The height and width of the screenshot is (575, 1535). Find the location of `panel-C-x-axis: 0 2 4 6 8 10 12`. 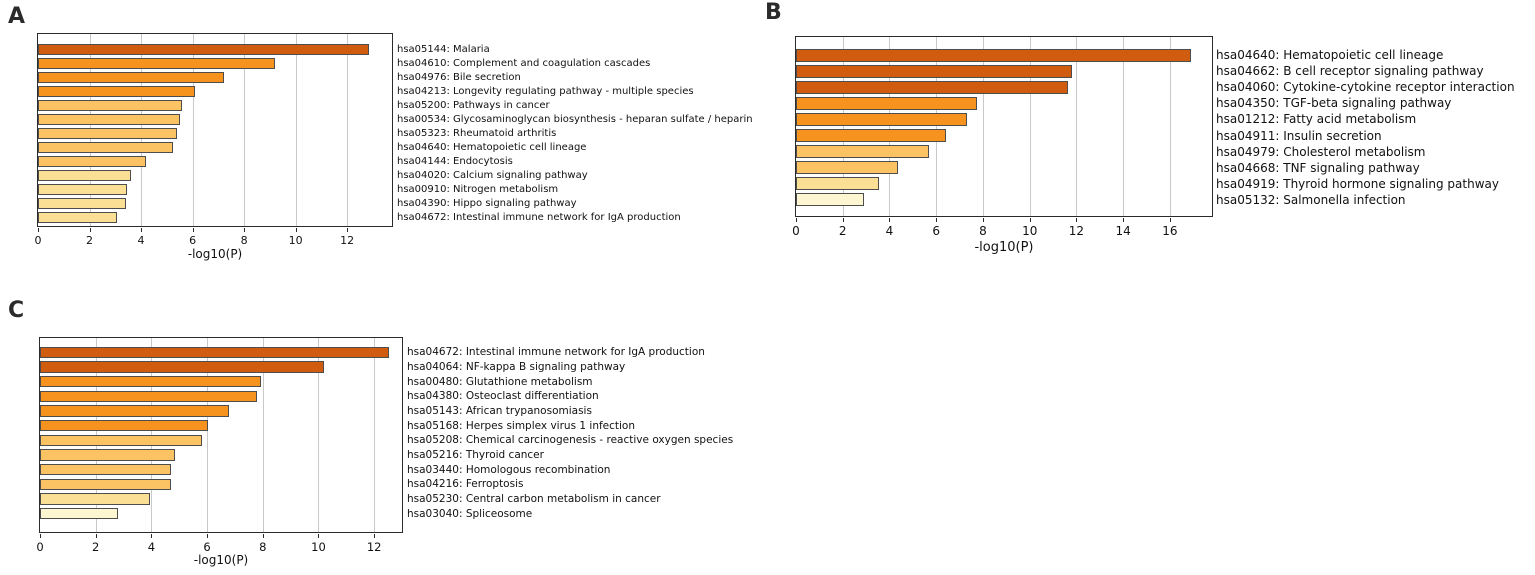

panel-C-x-axis: 0 2 4 6 8 10 12 is located at coordinates (219, 544).